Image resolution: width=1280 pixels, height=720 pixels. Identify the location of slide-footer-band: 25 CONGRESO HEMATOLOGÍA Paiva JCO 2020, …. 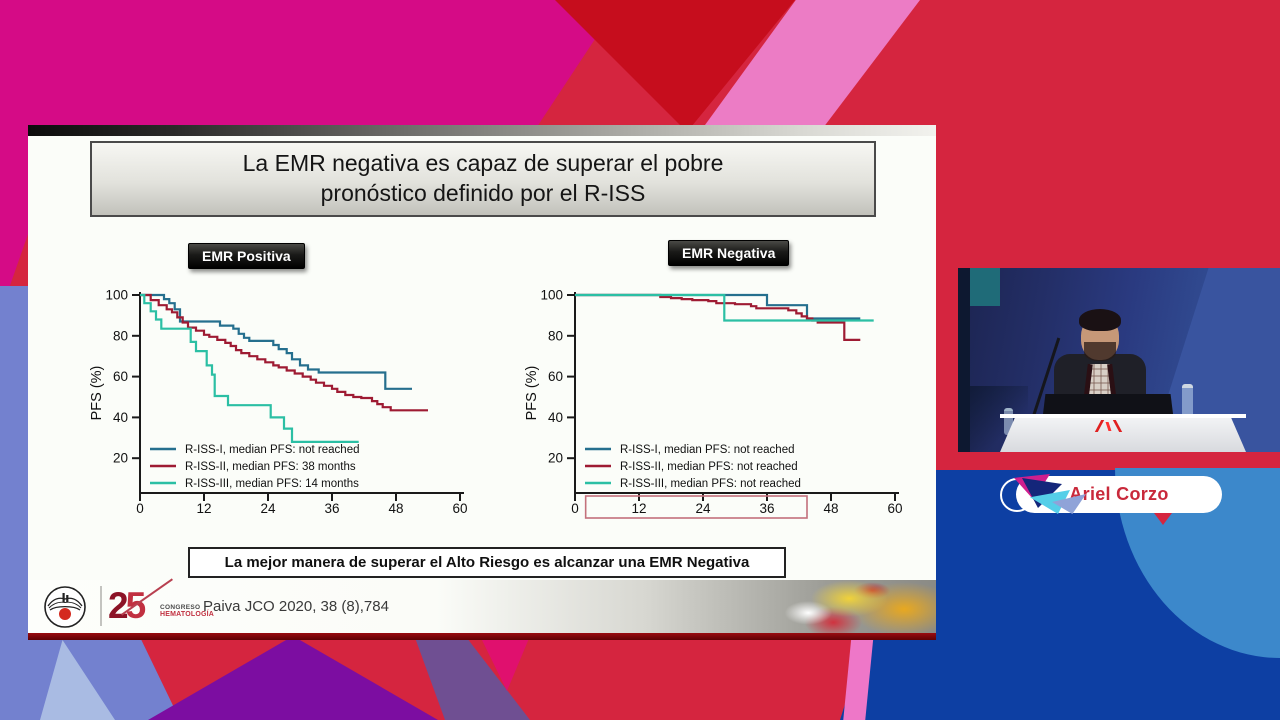
(482, 605).